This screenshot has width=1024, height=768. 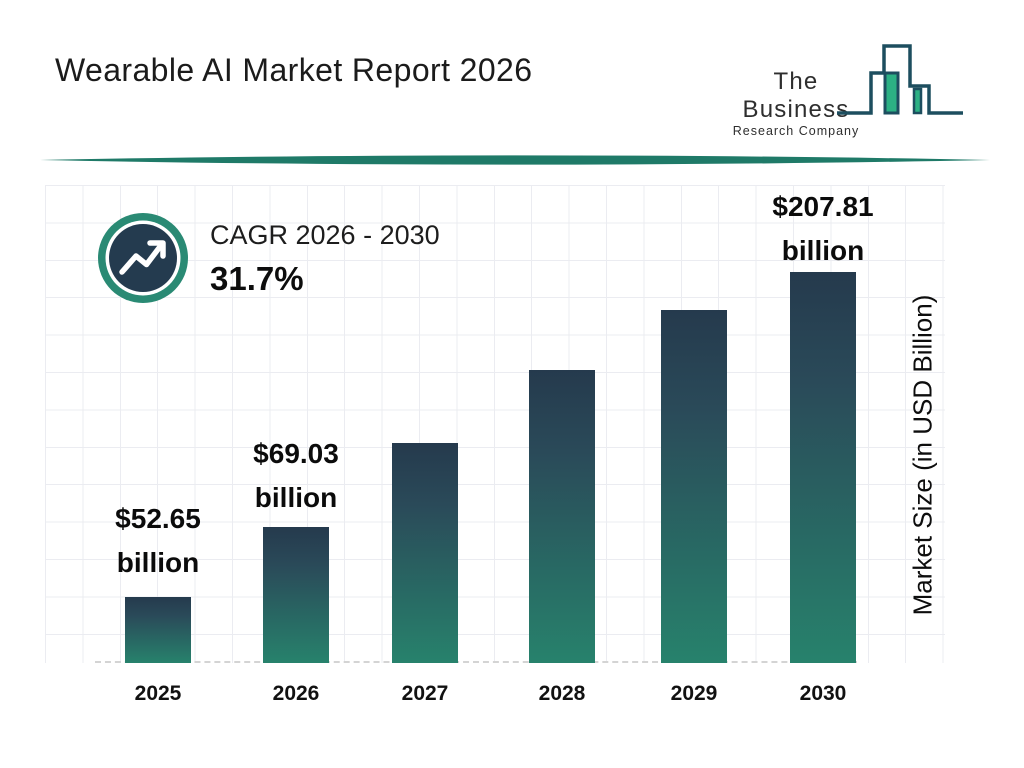 I want to click on logo-text-secondary: Research Company, so click(x=796, y=131).